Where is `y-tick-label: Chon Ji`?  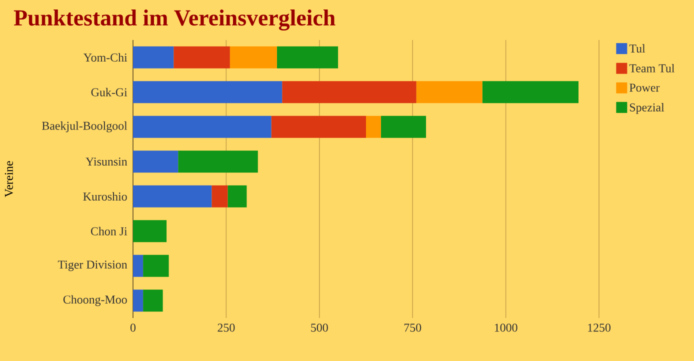
y-tick-label: Chon Ji is located at coordinates (109, 231).